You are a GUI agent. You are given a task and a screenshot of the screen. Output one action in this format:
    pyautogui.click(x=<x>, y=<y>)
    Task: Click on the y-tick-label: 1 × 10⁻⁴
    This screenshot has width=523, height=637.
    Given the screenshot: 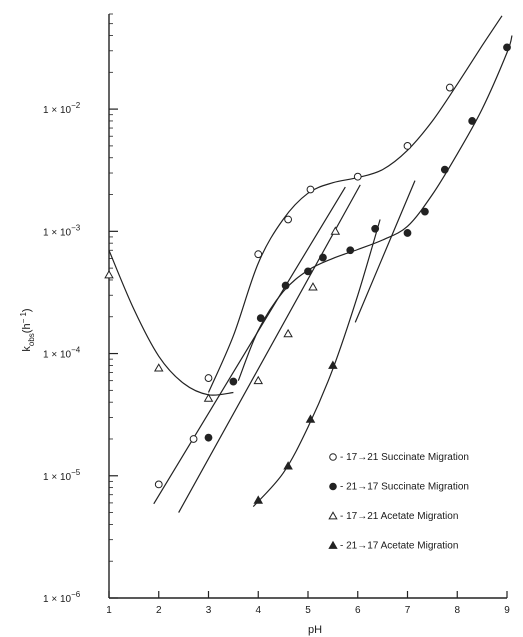 What is the action you would take?
    pyautogui.click(x=62, y=353)
    